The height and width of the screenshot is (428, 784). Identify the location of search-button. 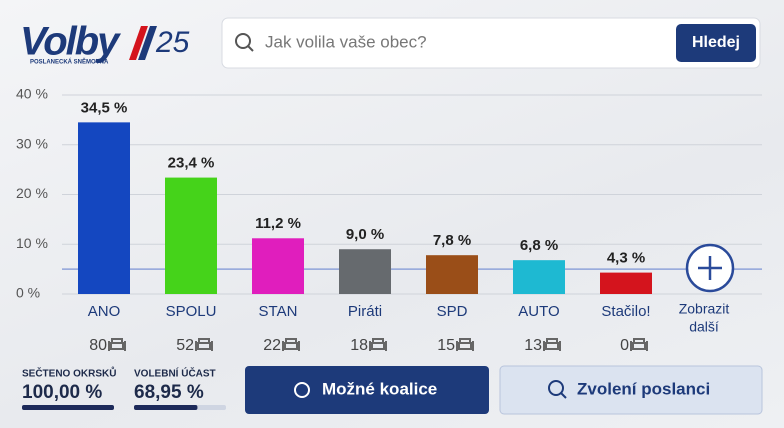
(716, 43).